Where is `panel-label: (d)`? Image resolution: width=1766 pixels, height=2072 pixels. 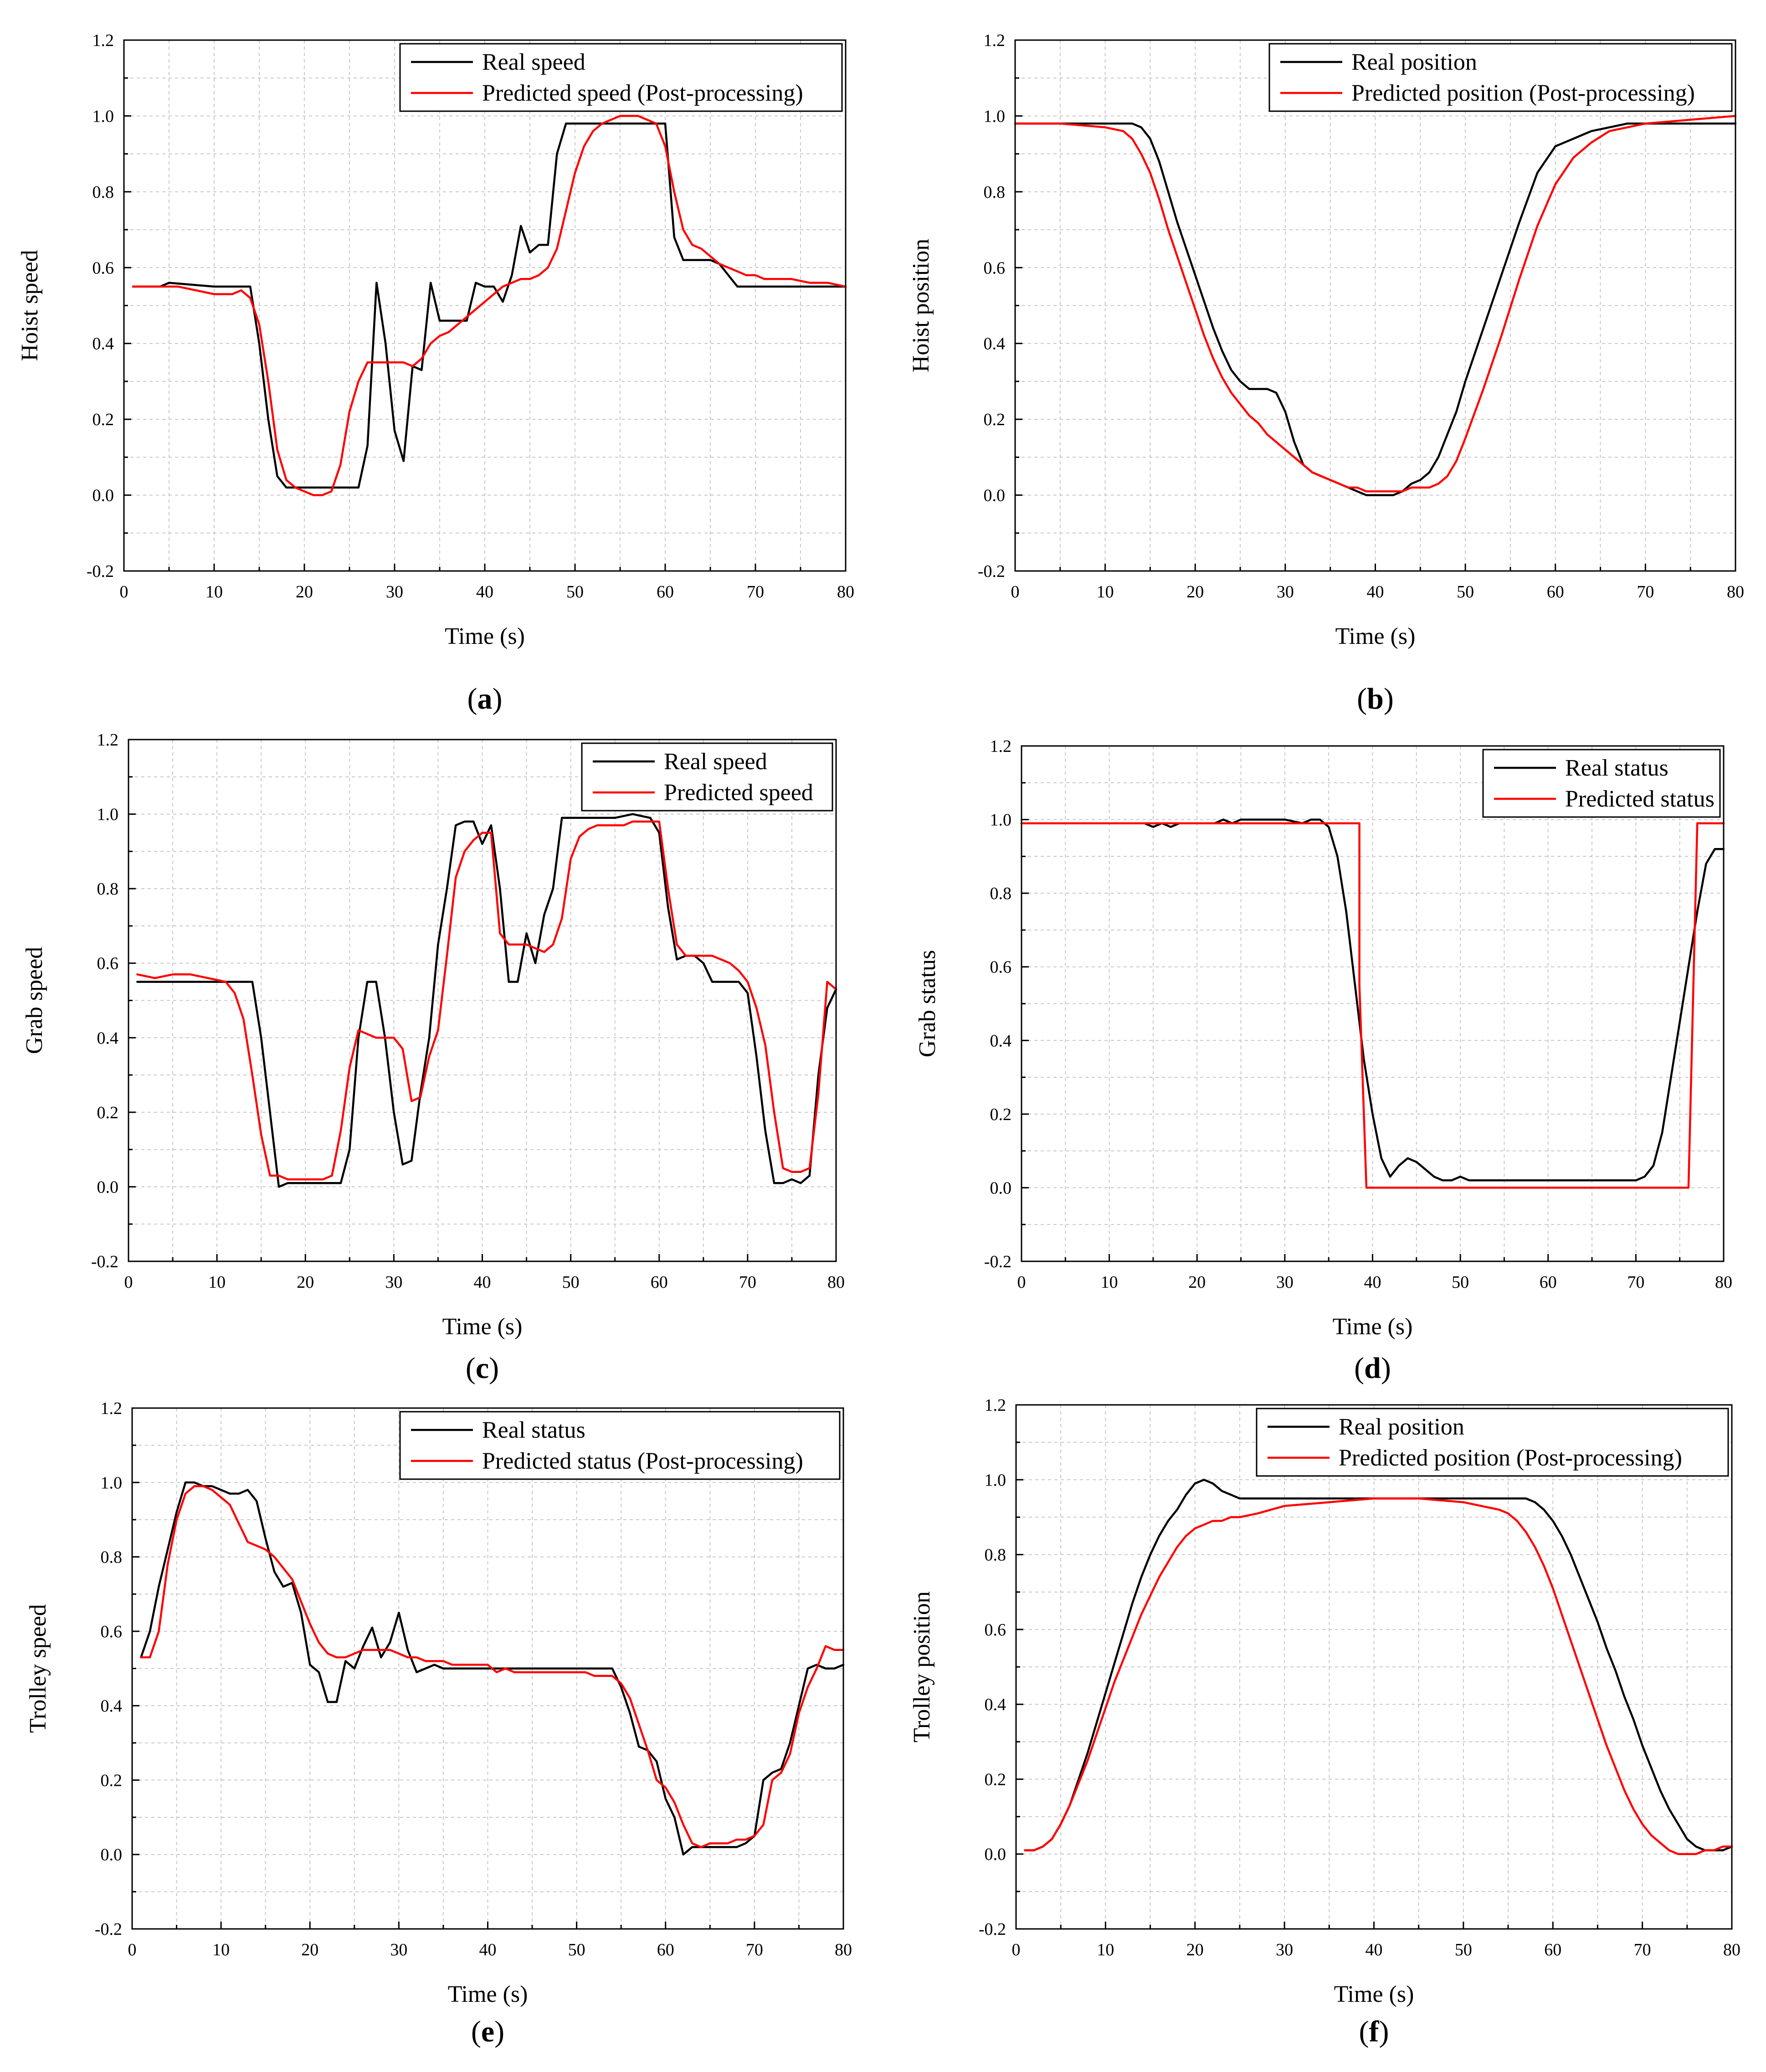 panel-label: (d) is located at coordinates (1372, 1368).